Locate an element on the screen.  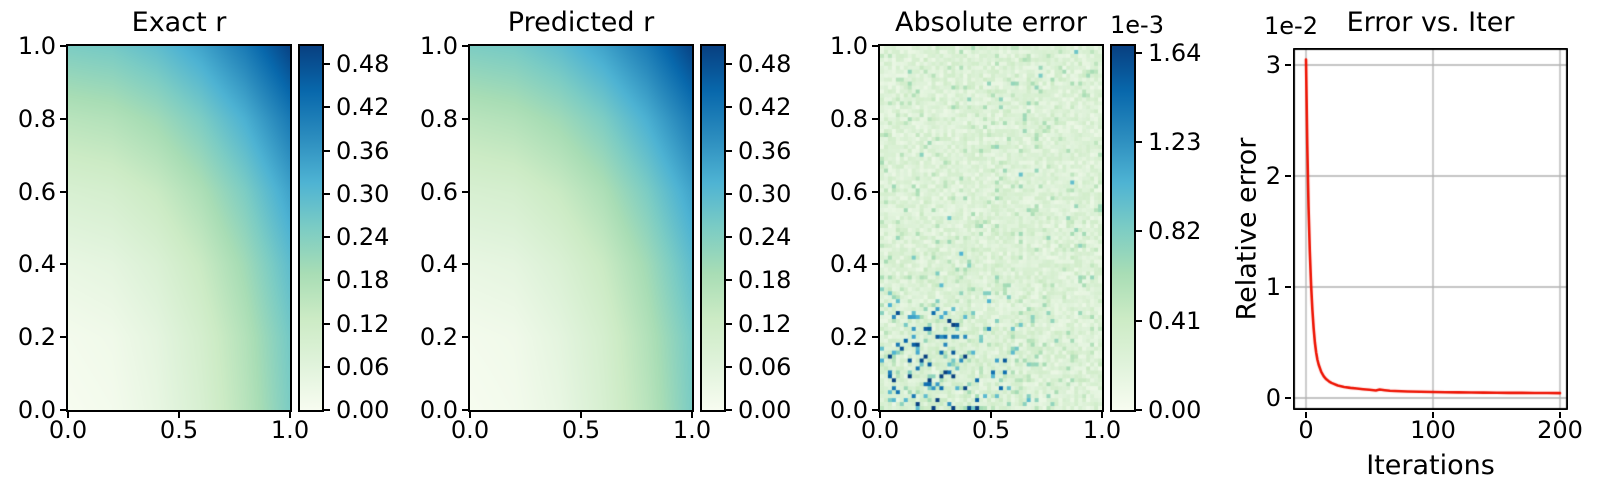
tick-label: 0.24 is located at coordinates (363, 237).